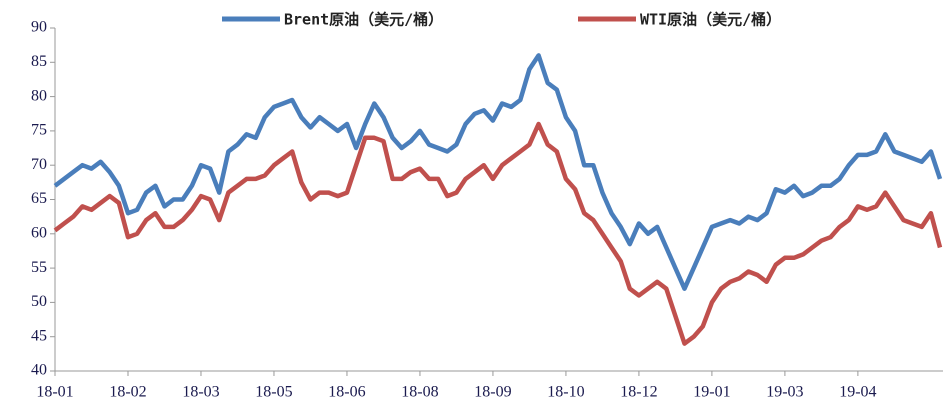 This screenshot has width=943, height=405. What do you see at coordinates (39, 301) in the screenshot?
I see `y-tick-label: 50` at bounding box center [39, 301].